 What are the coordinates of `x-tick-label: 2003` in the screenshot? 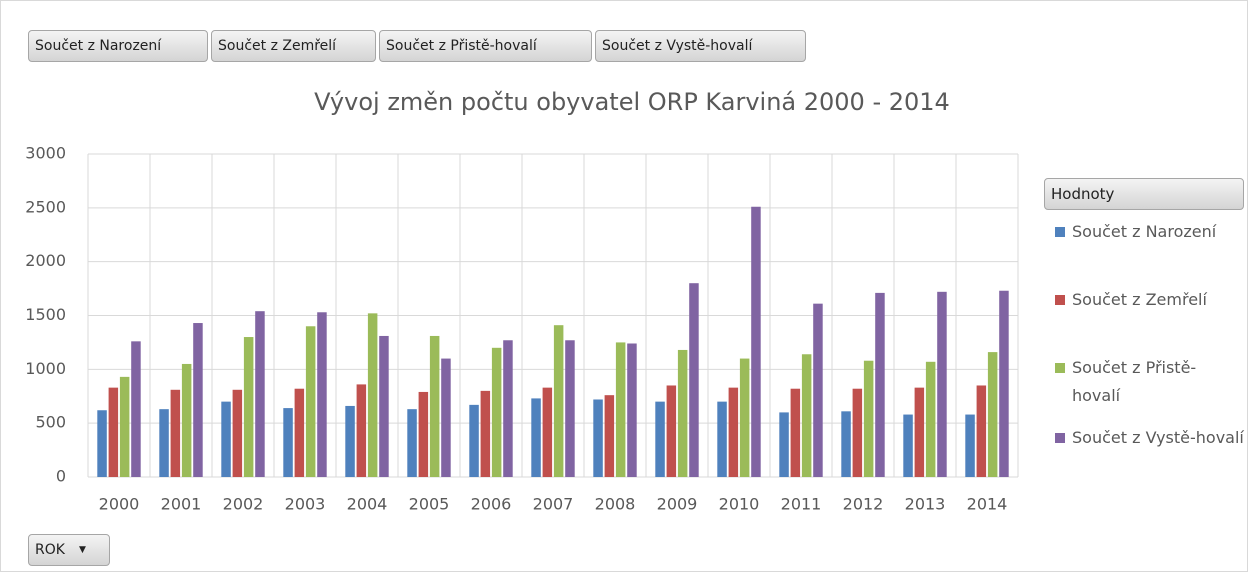 It's located at (305, 504).